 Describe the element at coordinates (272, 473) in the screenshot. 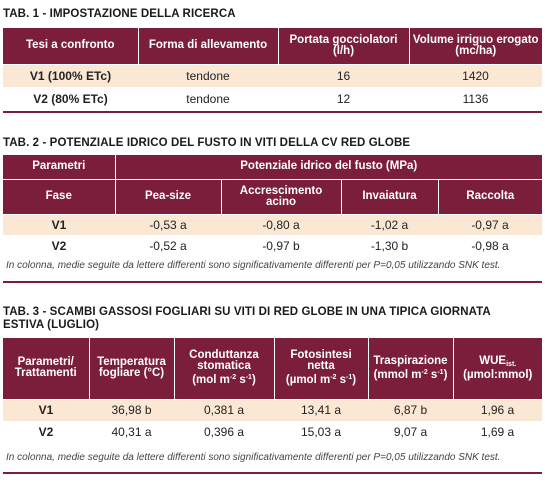

I see `tab3-bottom-rule` at that location.